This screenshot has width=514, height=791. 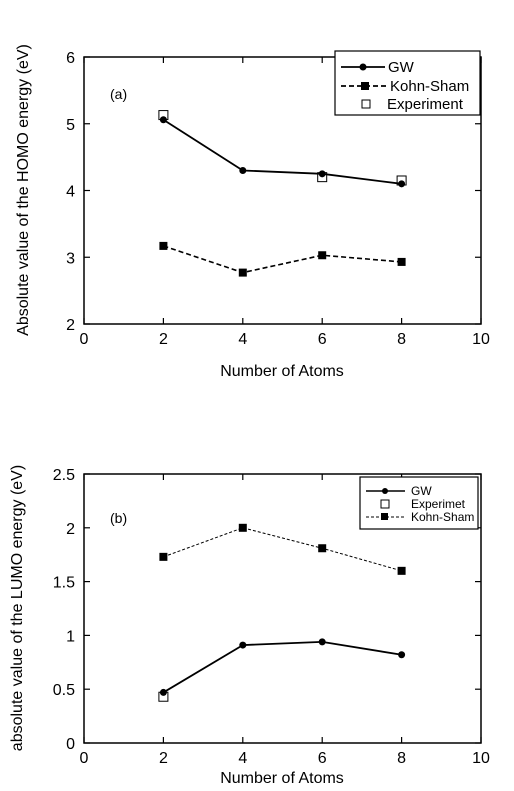 What do you see at coordinates (401, 758) in the screenshot?
I see `x-tick-label-b: 8` at bounding box center [401, 758].